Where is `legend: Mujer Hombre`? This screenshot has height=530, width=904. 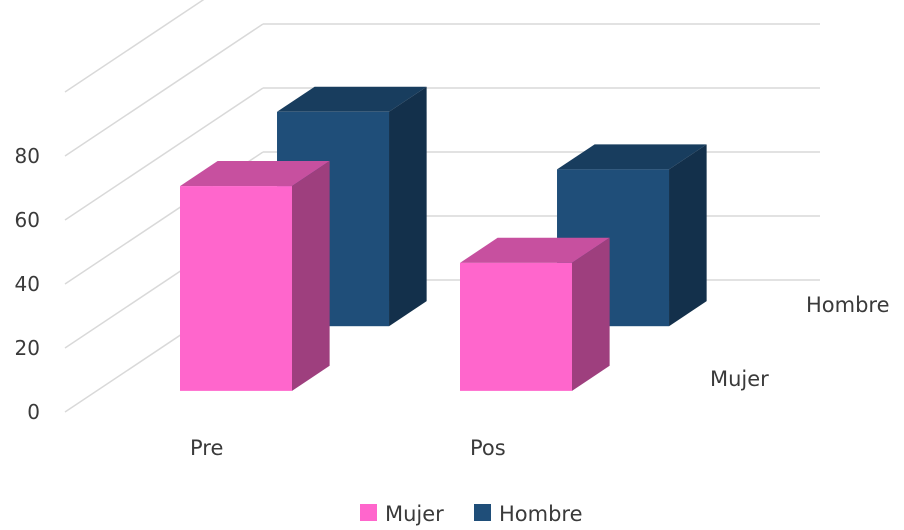
legend: Mujer Hombre is located at coordinates (471, 514).